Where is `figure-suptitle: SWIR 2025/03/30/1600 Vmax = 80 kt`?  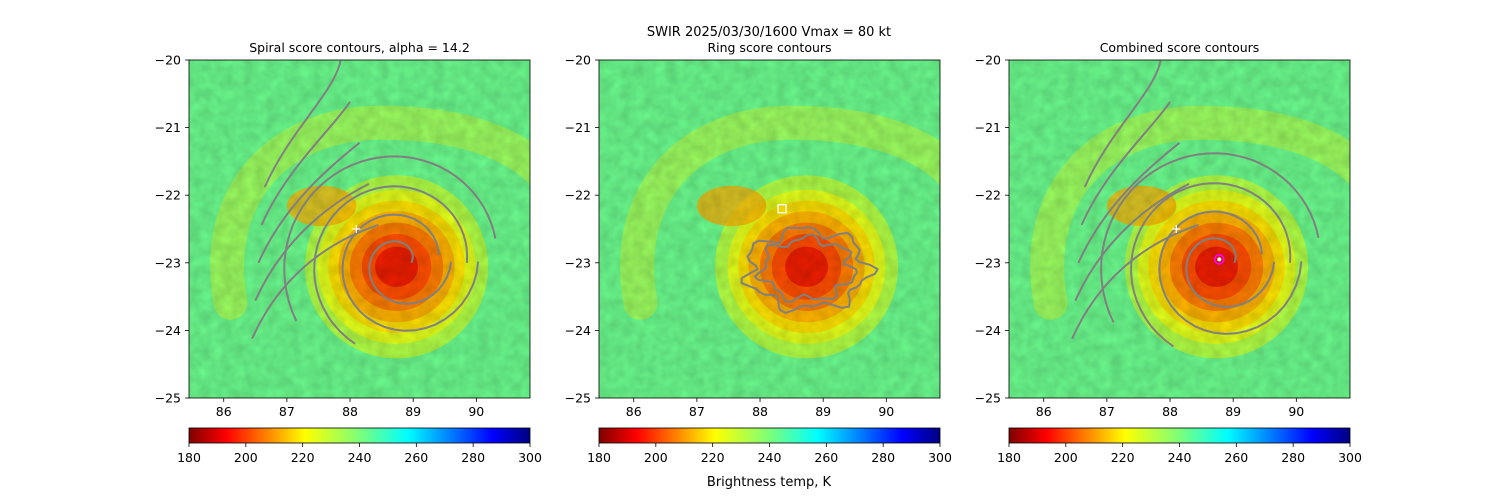 figure-suptitle: SWIR 2025/03/30/1600 Vmax = 80 kt is located at coordinates (769, 32).